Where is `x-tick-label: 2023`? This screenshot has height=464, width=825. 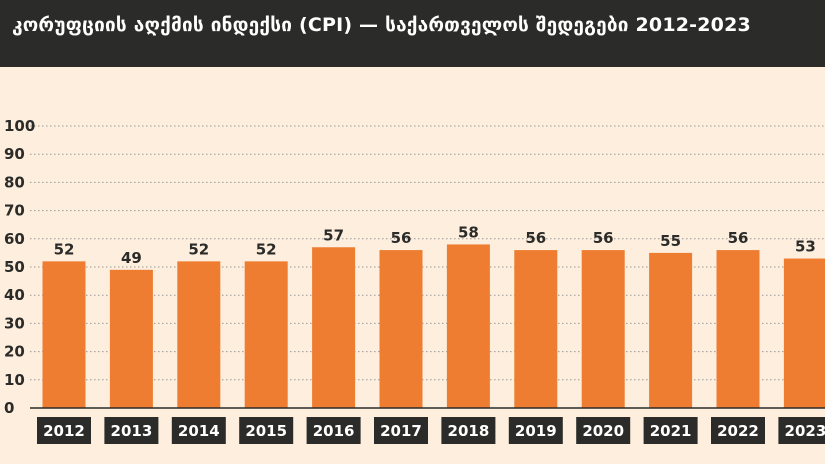
x-tick-label: 2023 is located at coordinates (805, 431).